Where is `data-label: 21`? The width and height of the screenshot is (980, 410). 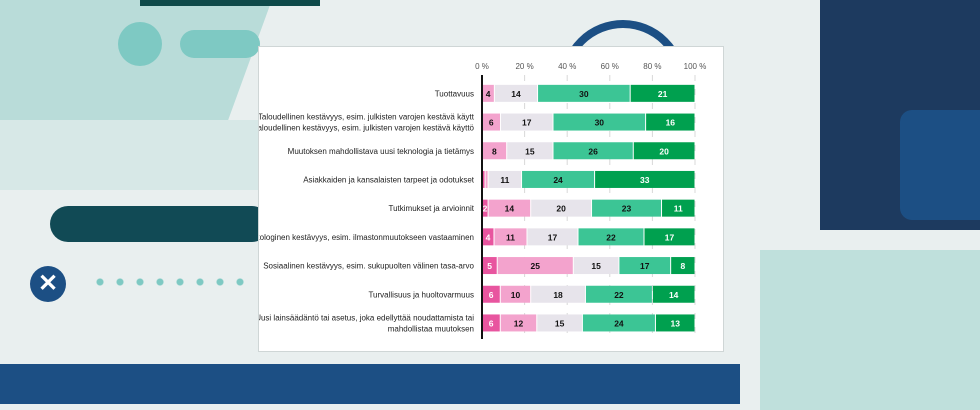
data-label: 21 is located at coordinates (663, 94).